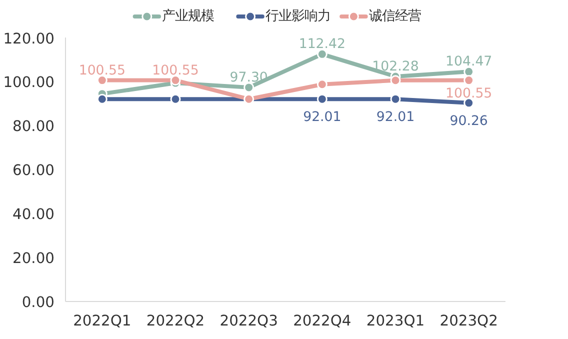 The image size is (568, 339). I want to click on x-tick-label: 2023Q2, so click(469, 321).